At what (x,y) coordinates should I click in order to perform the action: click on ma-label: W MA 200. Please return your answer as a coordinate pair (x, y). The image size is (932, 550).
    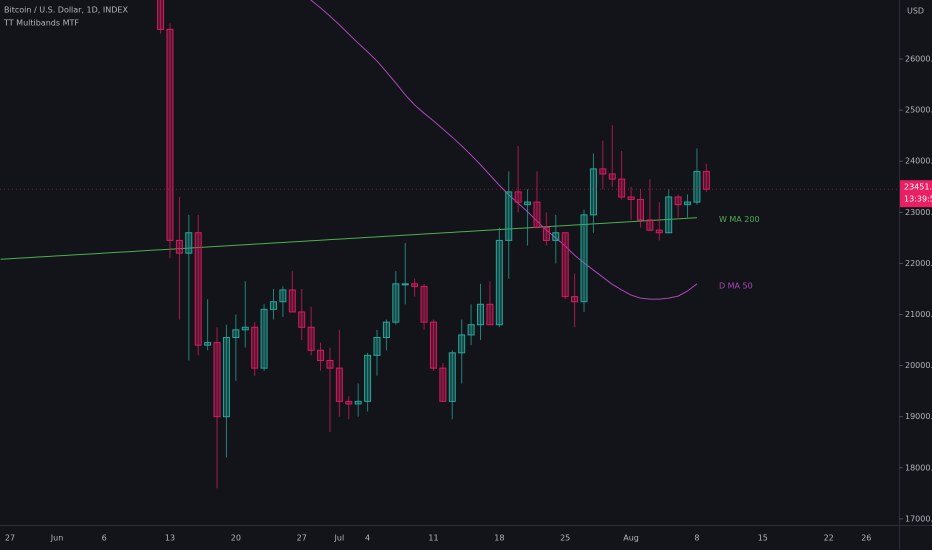
    Looking at the image, I should click on (739, 219).